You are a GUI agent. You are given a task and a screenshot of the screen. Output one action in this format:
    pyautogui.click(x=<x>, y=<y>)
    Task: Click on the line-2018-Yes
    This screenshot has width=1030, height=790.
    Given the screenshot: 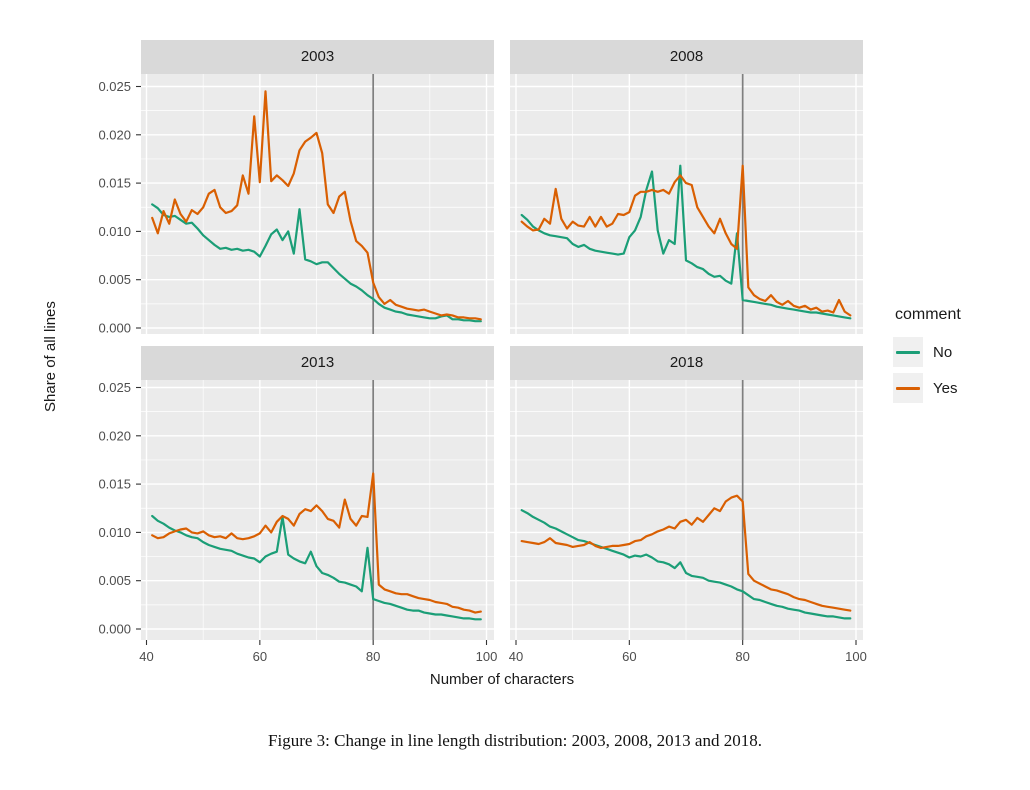 What is the action you would take?
    pyautogui.click(x=686, y=553)
    